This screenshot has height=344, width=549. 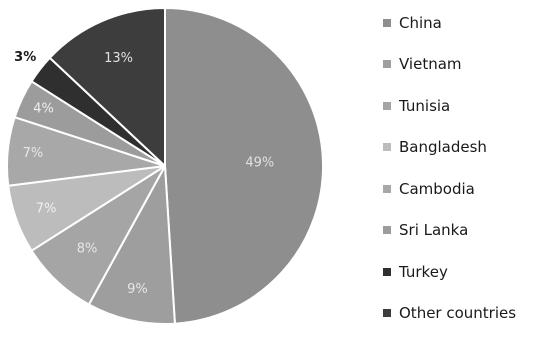 I want to click on legend-label: Other countries, so click(x=458, y=313).